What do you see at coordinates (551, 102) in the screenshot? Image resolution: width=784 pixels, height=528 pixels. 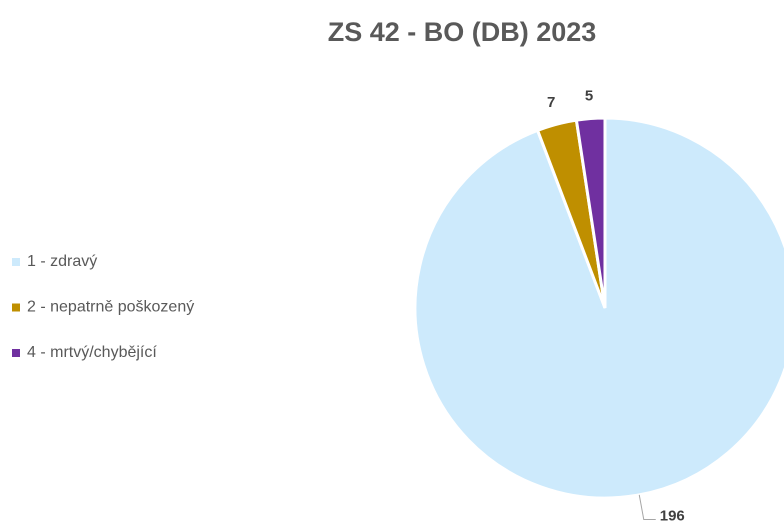 I see `data-label: 7` at bounding box center [551, 102].